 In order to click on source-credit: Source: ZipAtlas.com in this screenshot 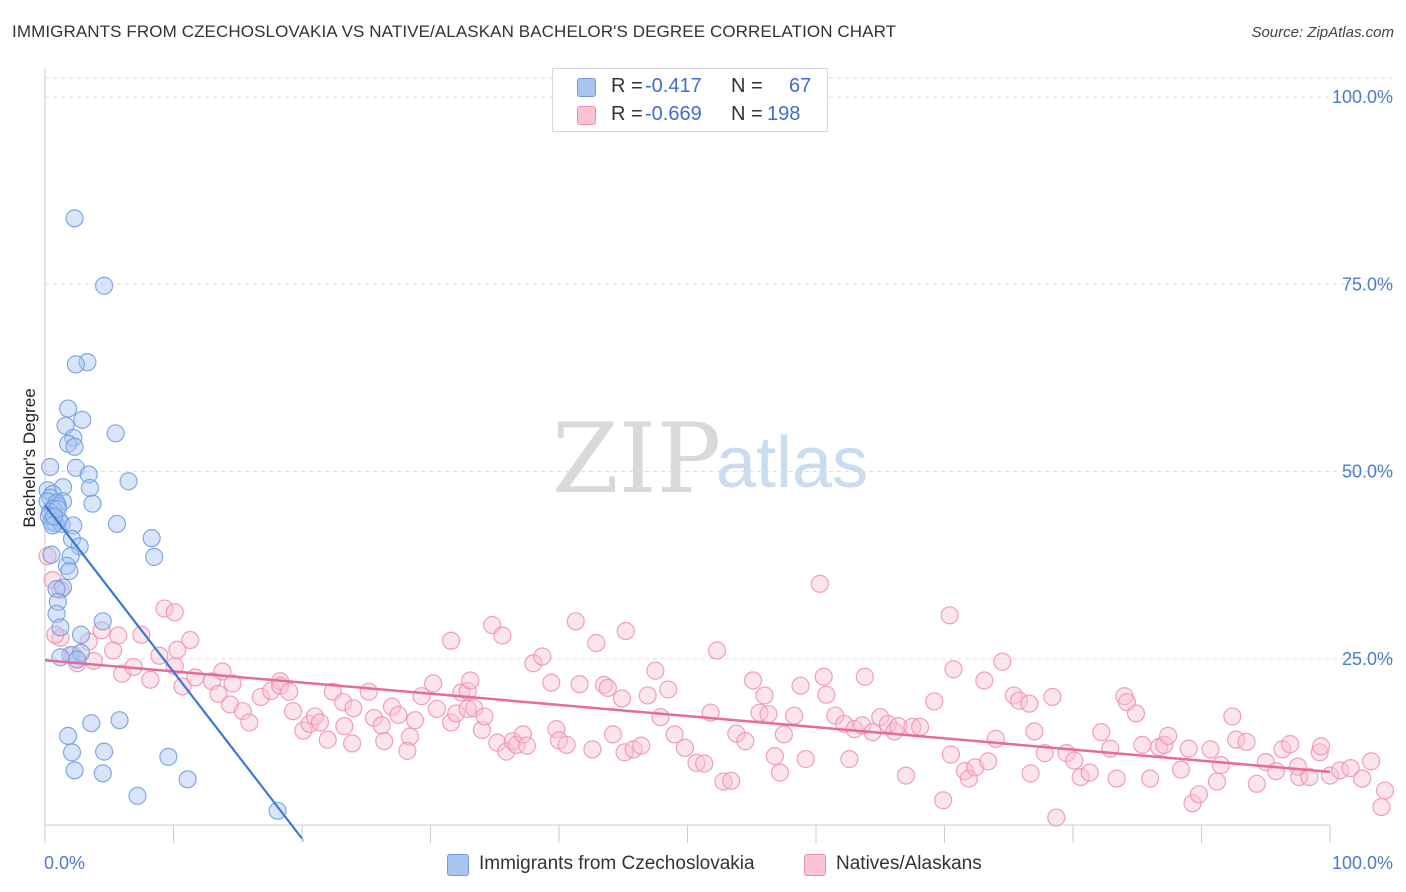, I will do `click(1322, 32)`.